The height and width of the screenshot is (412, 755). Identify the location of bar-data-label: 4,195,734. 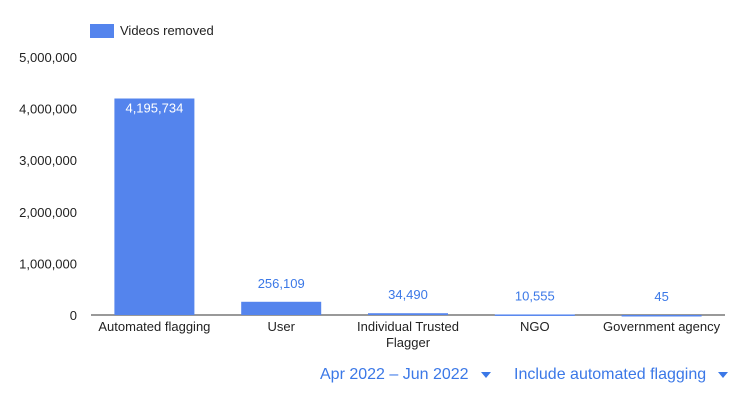
(154, 108).